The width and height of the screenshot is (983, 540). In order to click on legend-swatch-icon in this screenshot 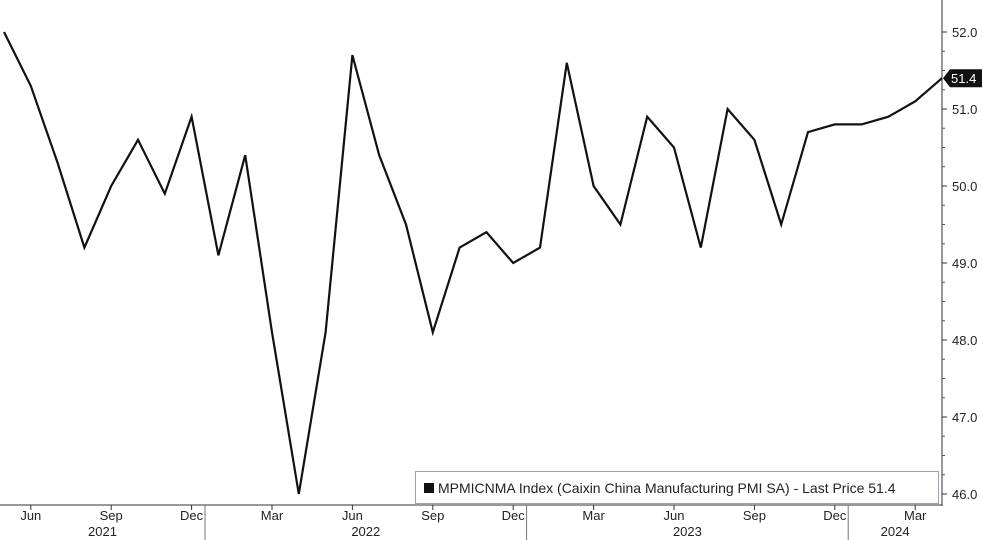, I will do `click(429, 487)`.